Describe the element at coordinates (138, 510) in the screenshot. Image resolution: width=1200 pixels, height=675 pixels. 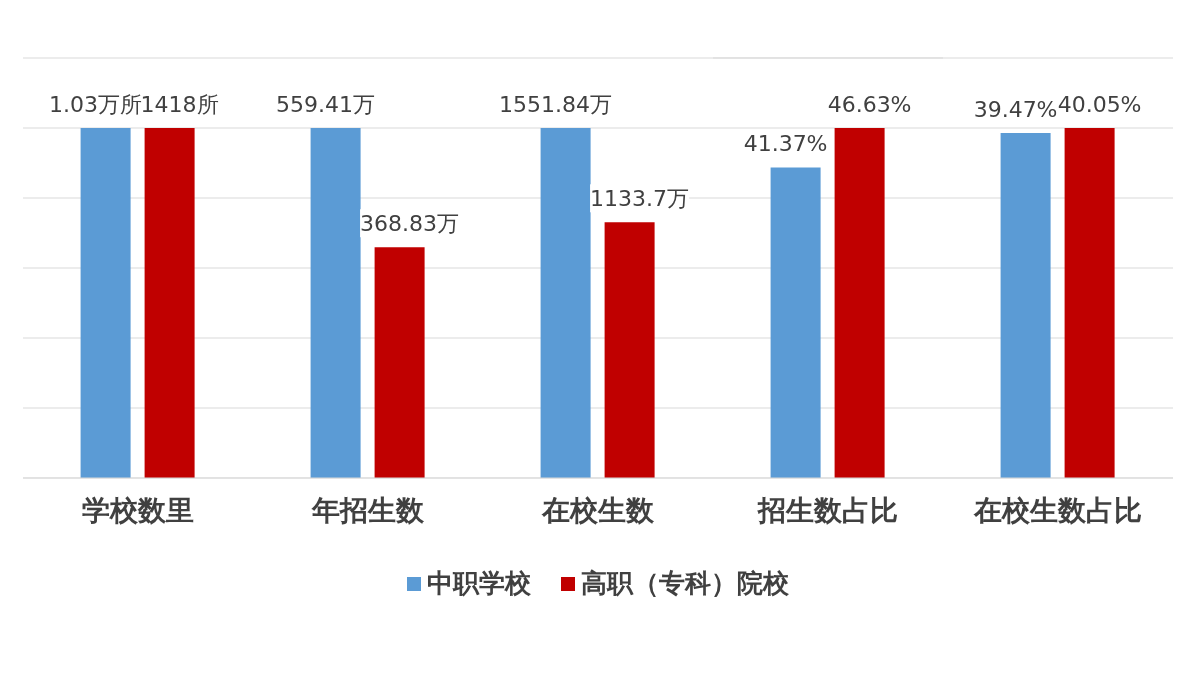
I see `x-tick-label: 学校数里` at that location.